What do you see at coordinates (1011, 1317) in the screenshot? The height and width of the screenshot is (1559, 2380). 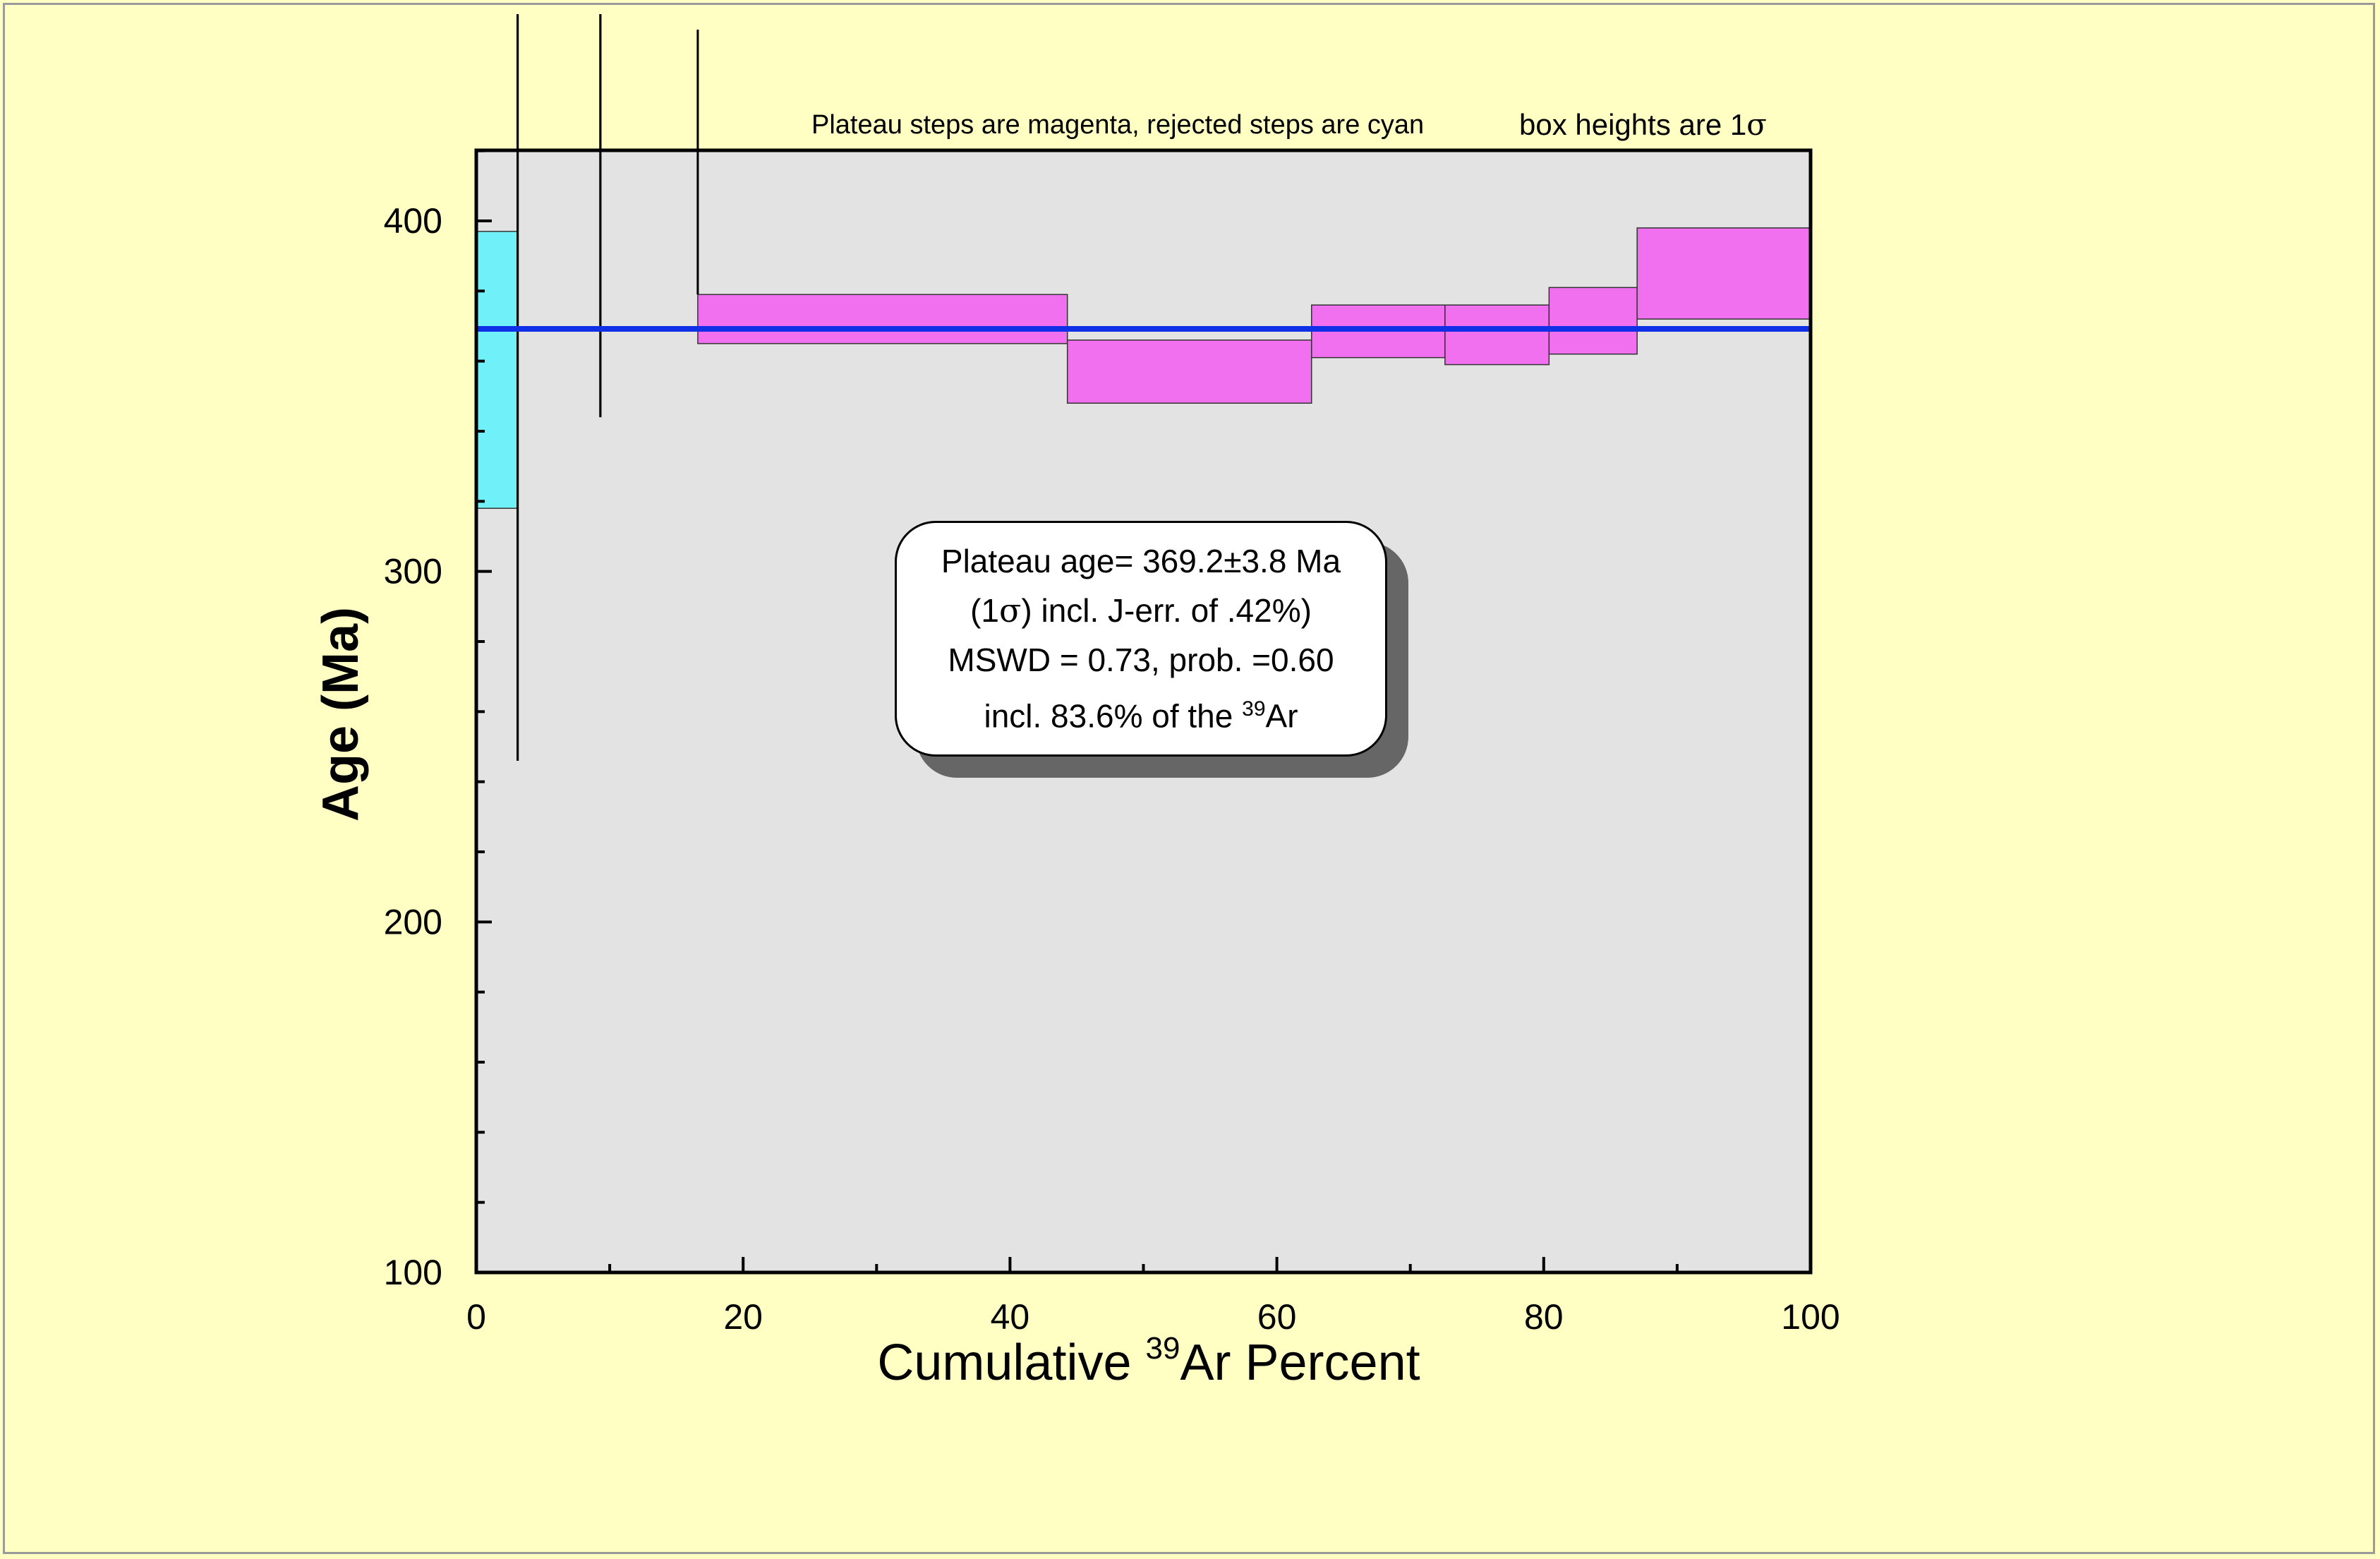 I see `x-tick-label: 40` at bounding box center [1011, 1317].